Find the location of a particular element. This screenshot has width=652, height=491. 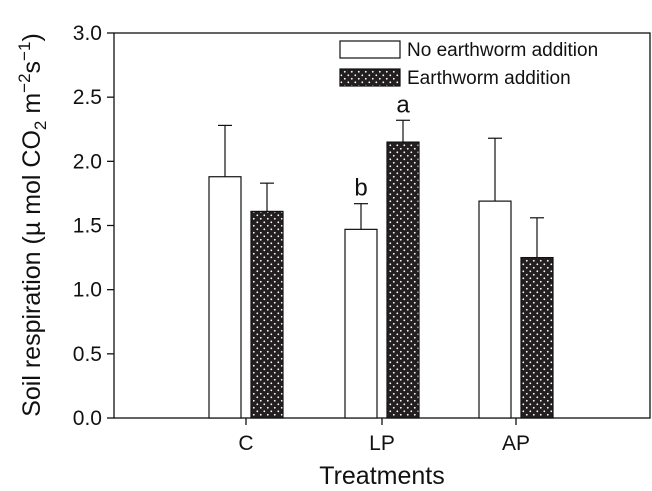

y-axis-title-part: 2 is located at coordinates (40, 125).